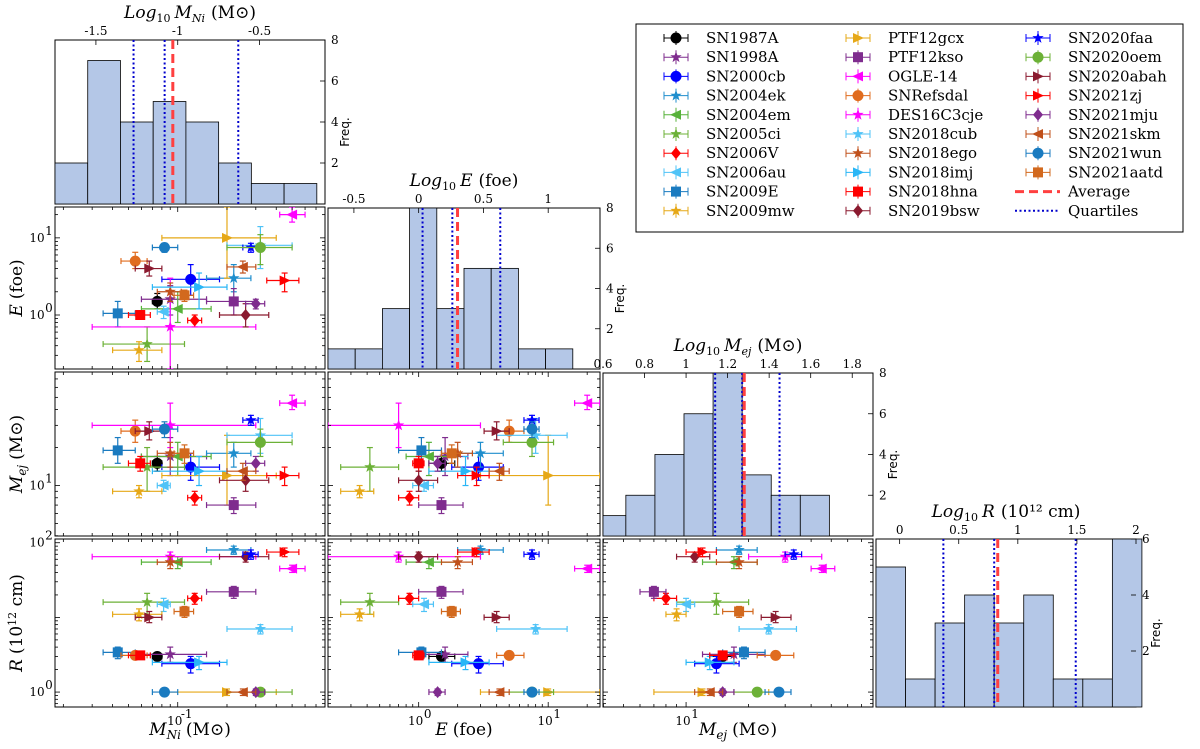 The width and height of the screenshot is (1200, 749). I want to click on x-tick-label: 10, so click(682, 721).